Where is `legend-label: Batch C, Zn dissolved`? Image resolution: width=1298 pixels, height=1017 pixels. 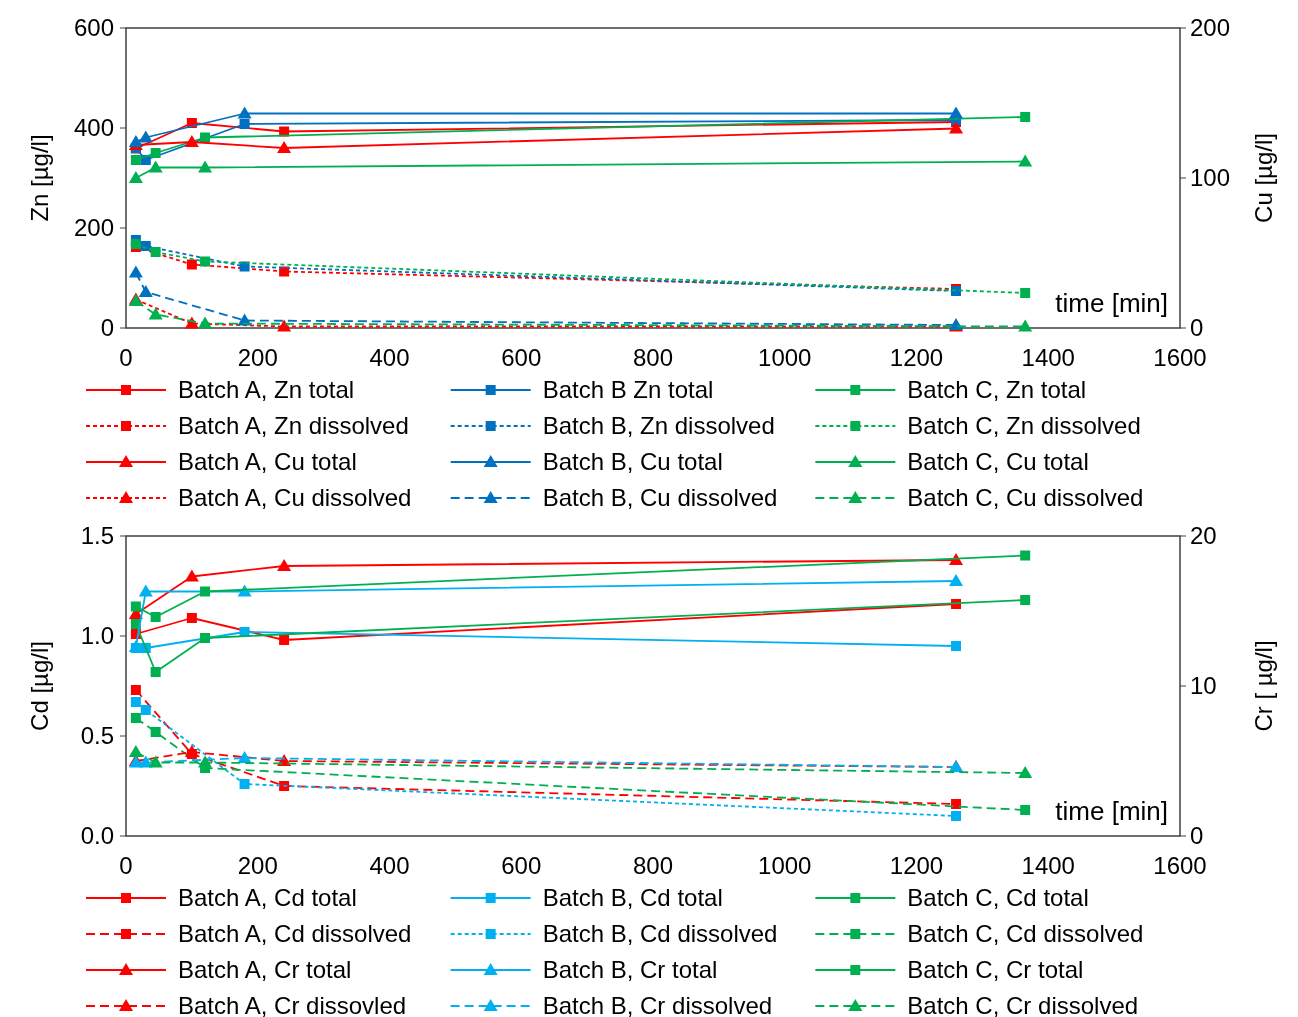 legend-label: Batch C, Zn dissolved is located at coordinates (1024, 426).